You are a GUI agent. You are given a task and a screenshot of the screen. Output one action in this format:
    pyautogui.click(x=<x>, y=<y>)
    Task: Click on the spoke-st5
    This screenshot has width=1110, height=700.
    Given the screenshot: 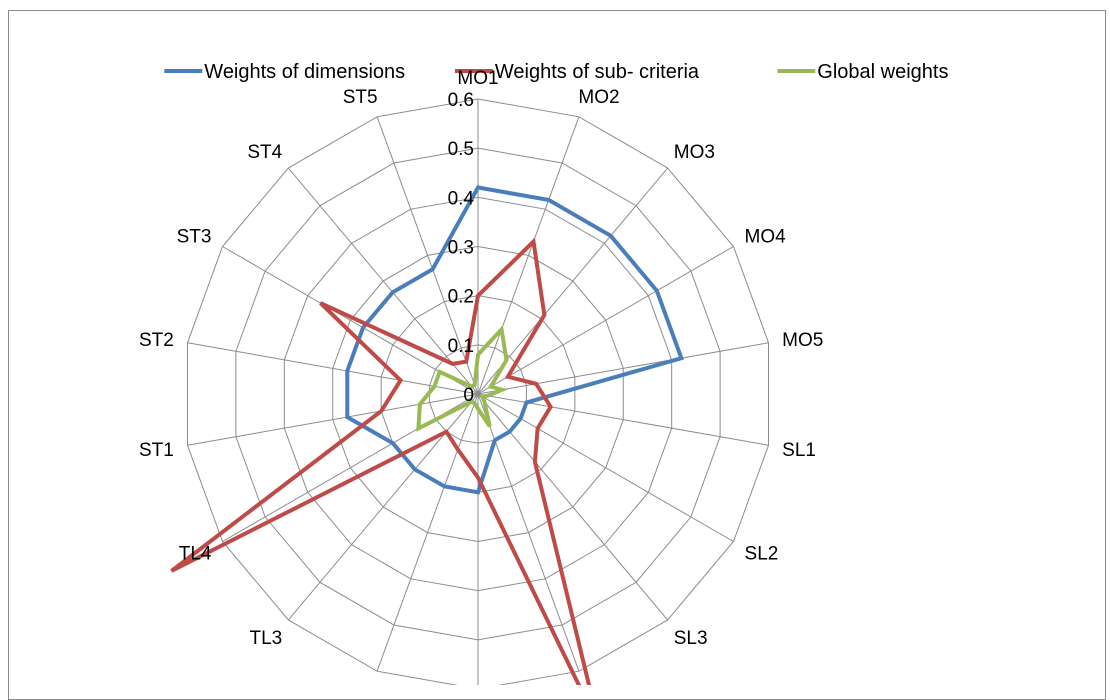 What is the action you would take?
    pyautogui.click(x=427, y=255)
    